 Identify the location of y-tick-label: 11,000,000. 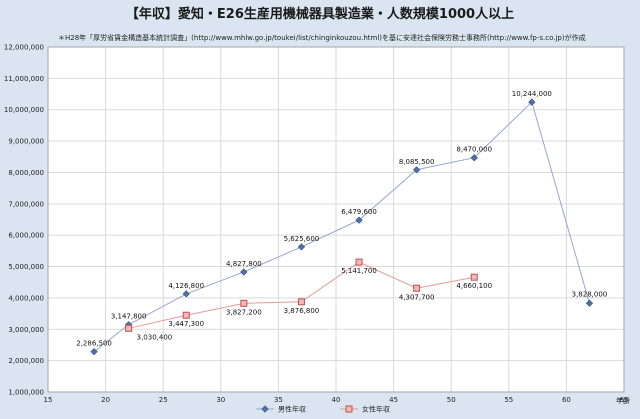
(24, 79).